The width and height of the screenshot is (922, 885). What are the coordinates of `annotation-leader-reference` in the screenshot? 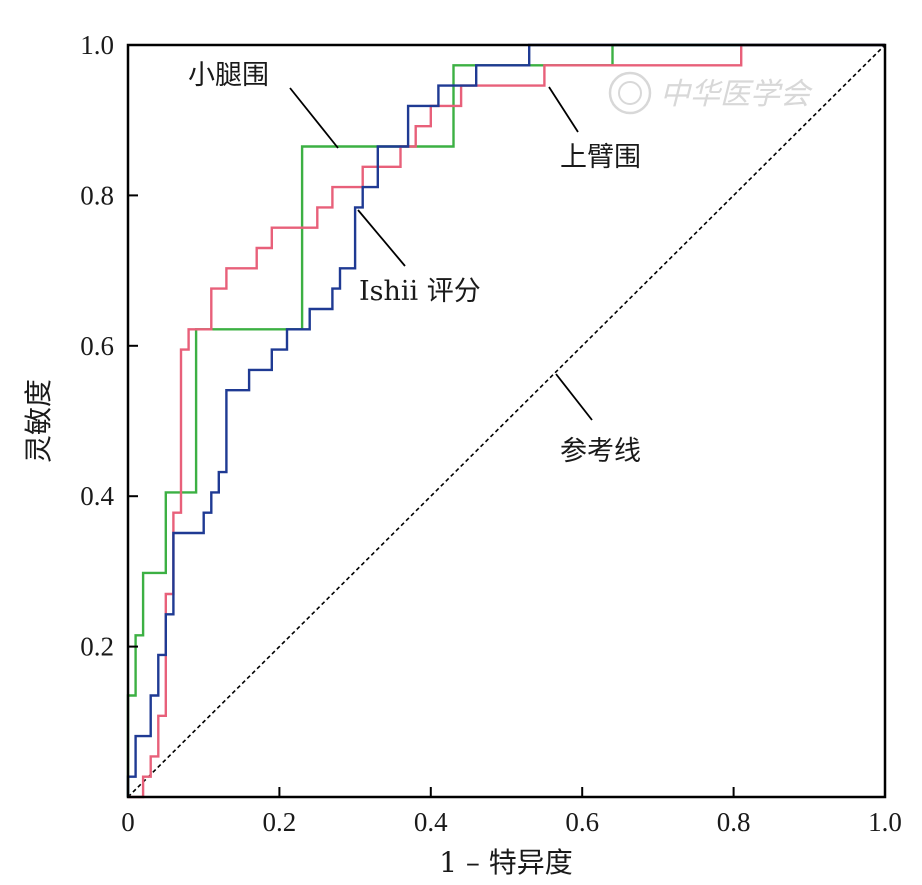 It's located at (574, 397).